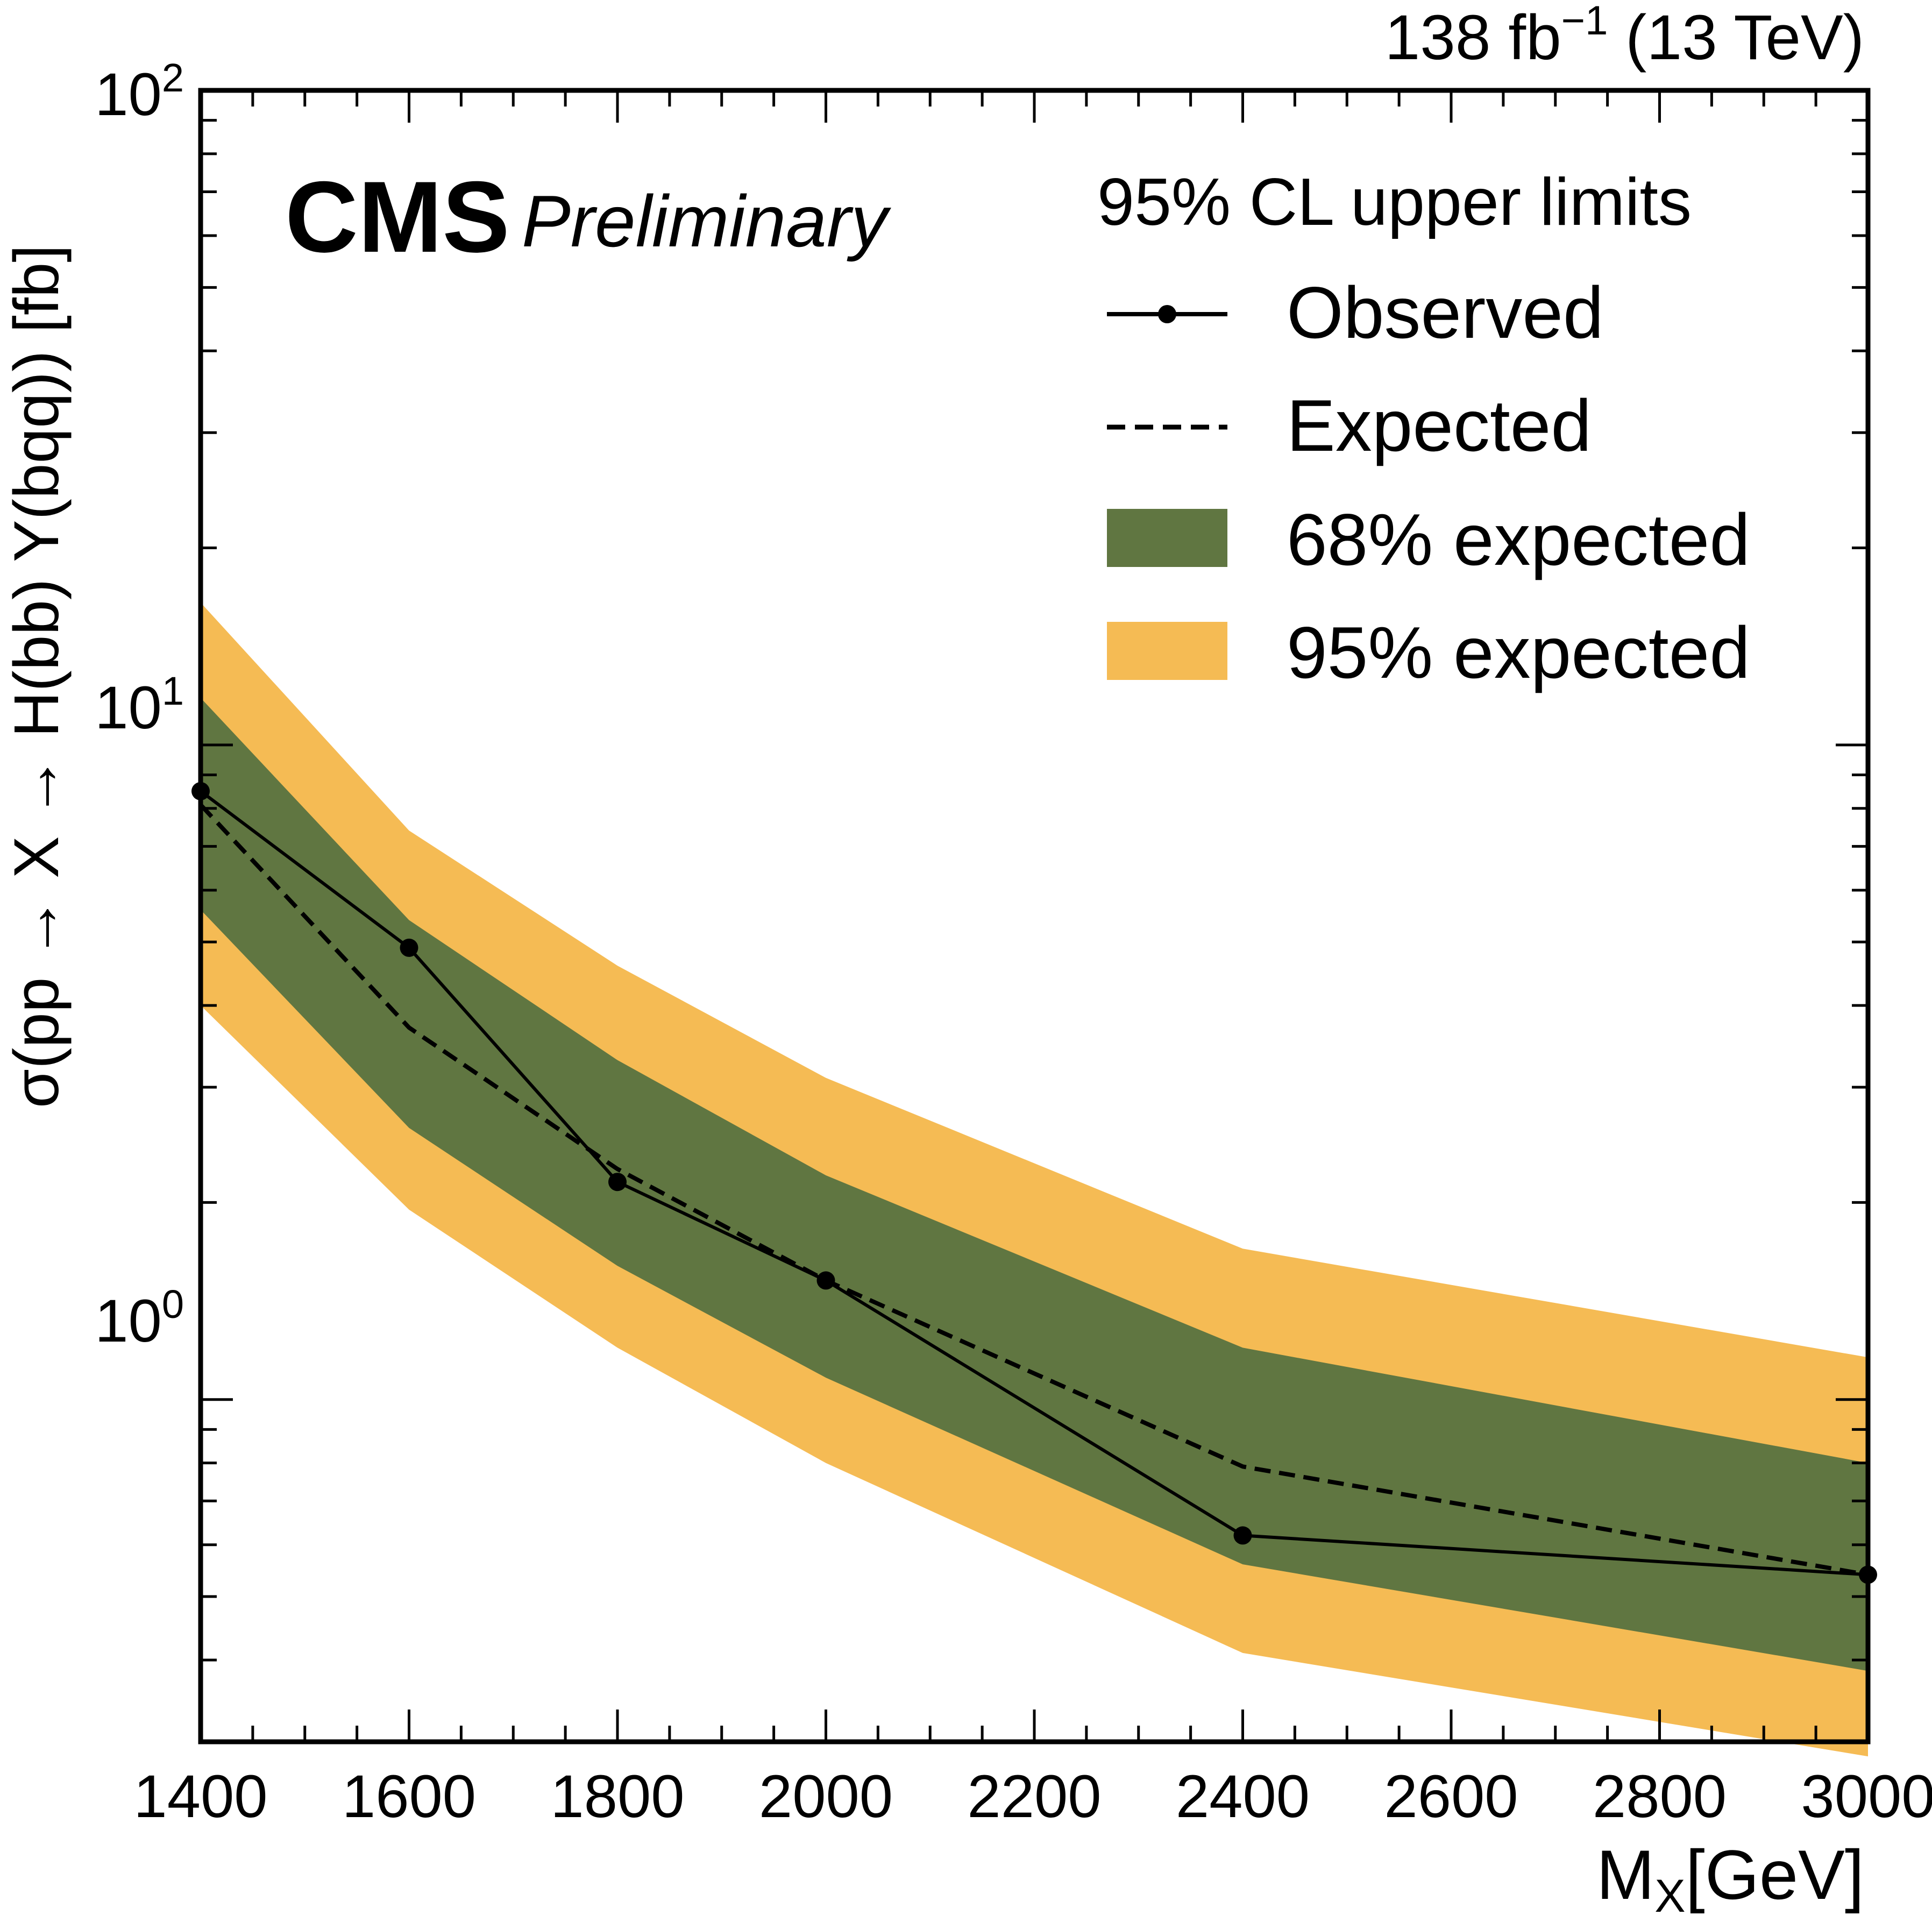 This screenshot has height=1915, width=1932. I want to click on x-tick-label: 1400, so click(200, 1796).